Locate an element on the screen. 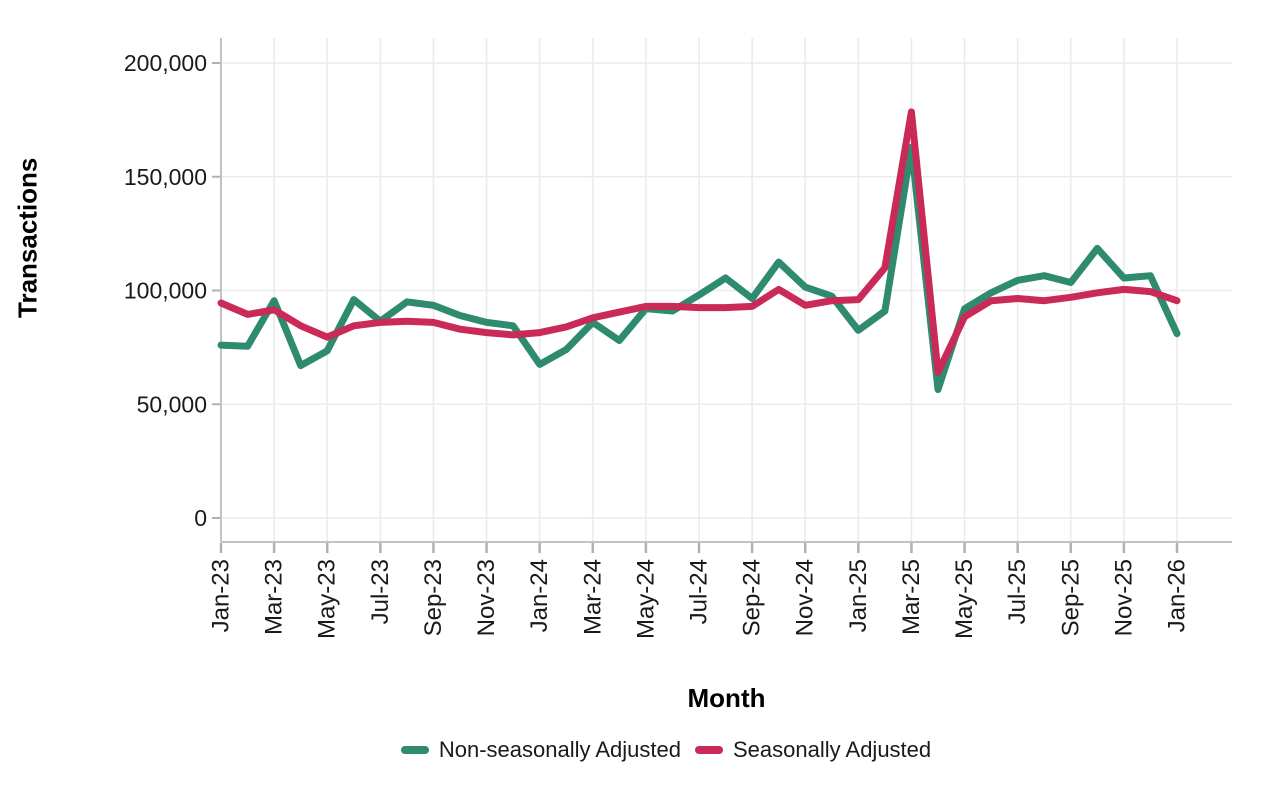 The height and width of the screenshot is (809, 1280). x-tick-label: Mar-25 is located at coordinates (911, 597).